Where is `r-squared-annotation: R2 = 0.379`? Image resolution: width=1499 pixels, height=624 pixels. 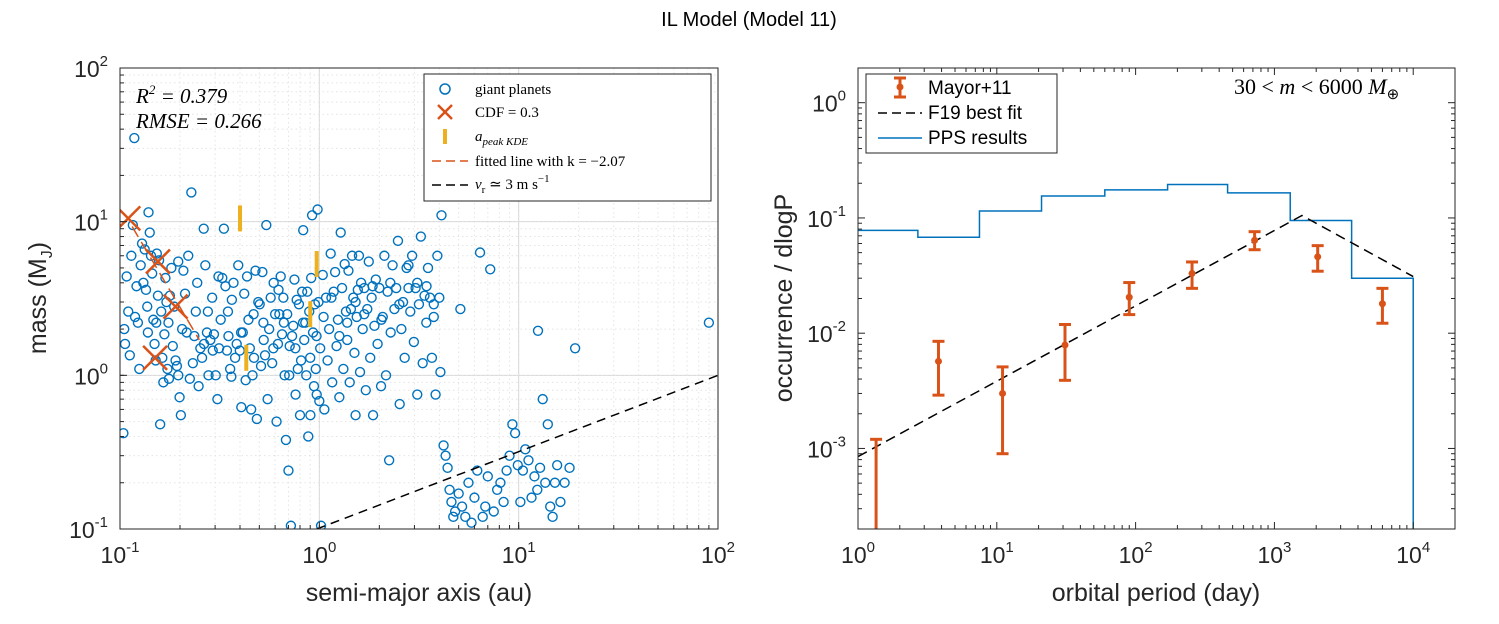 r-squared-annotation: R2 = 0.379 is located at coordinates (181, 95).